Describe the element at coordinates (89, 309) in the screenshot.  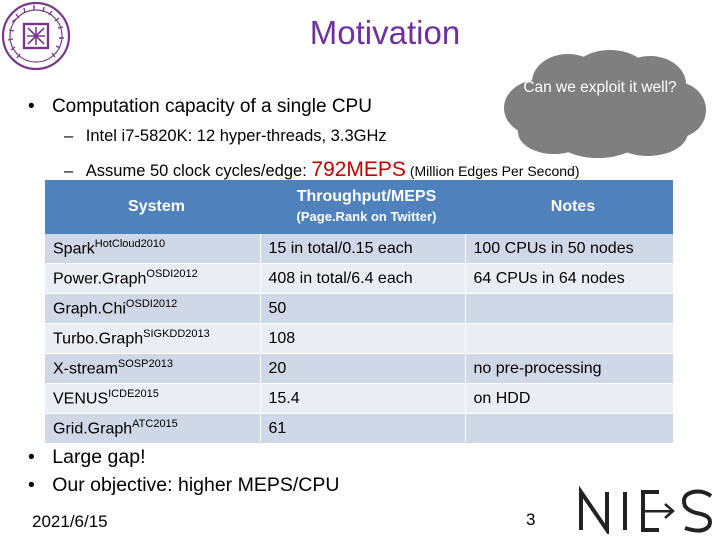
I see `system-name: Graph.Chi` at that location.